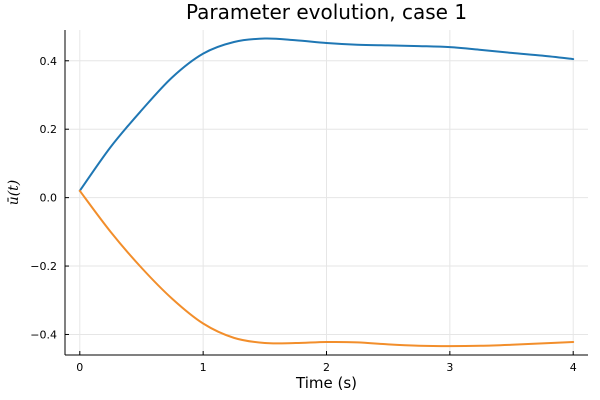  Describe the element at coordinates (49, 61) in the screenshot. I see `y-tick-label: 0.4` at that location.